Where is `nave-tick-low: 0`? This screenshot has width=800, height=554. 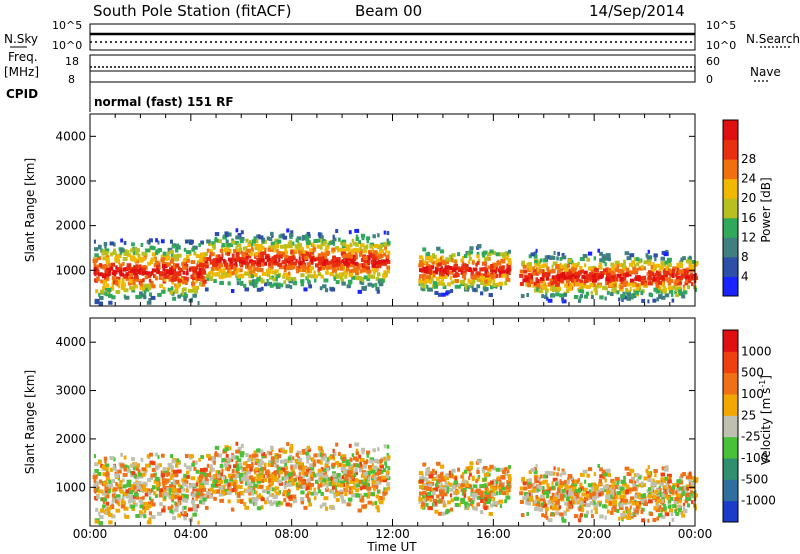 nave-tick-low: 0 is located at coordinates (709, 79).